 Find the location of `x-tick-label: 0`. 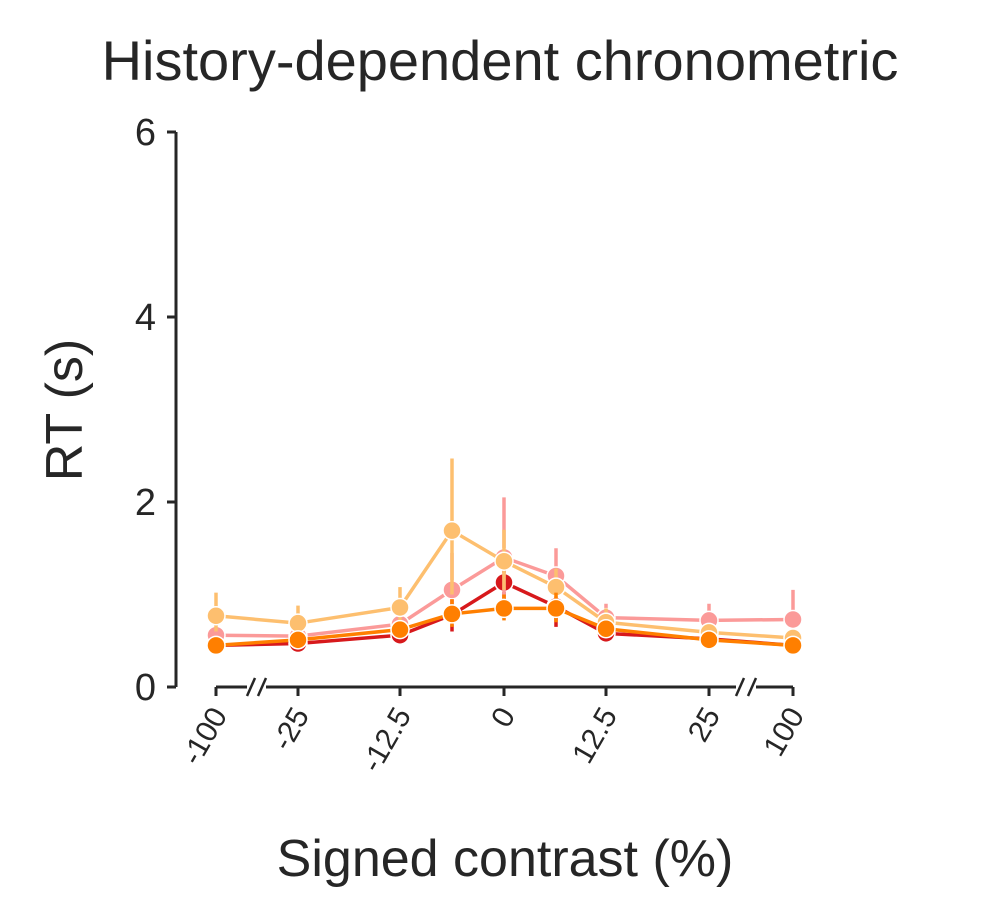

x-tick-label: 0 is located at coordinates (503, 717).